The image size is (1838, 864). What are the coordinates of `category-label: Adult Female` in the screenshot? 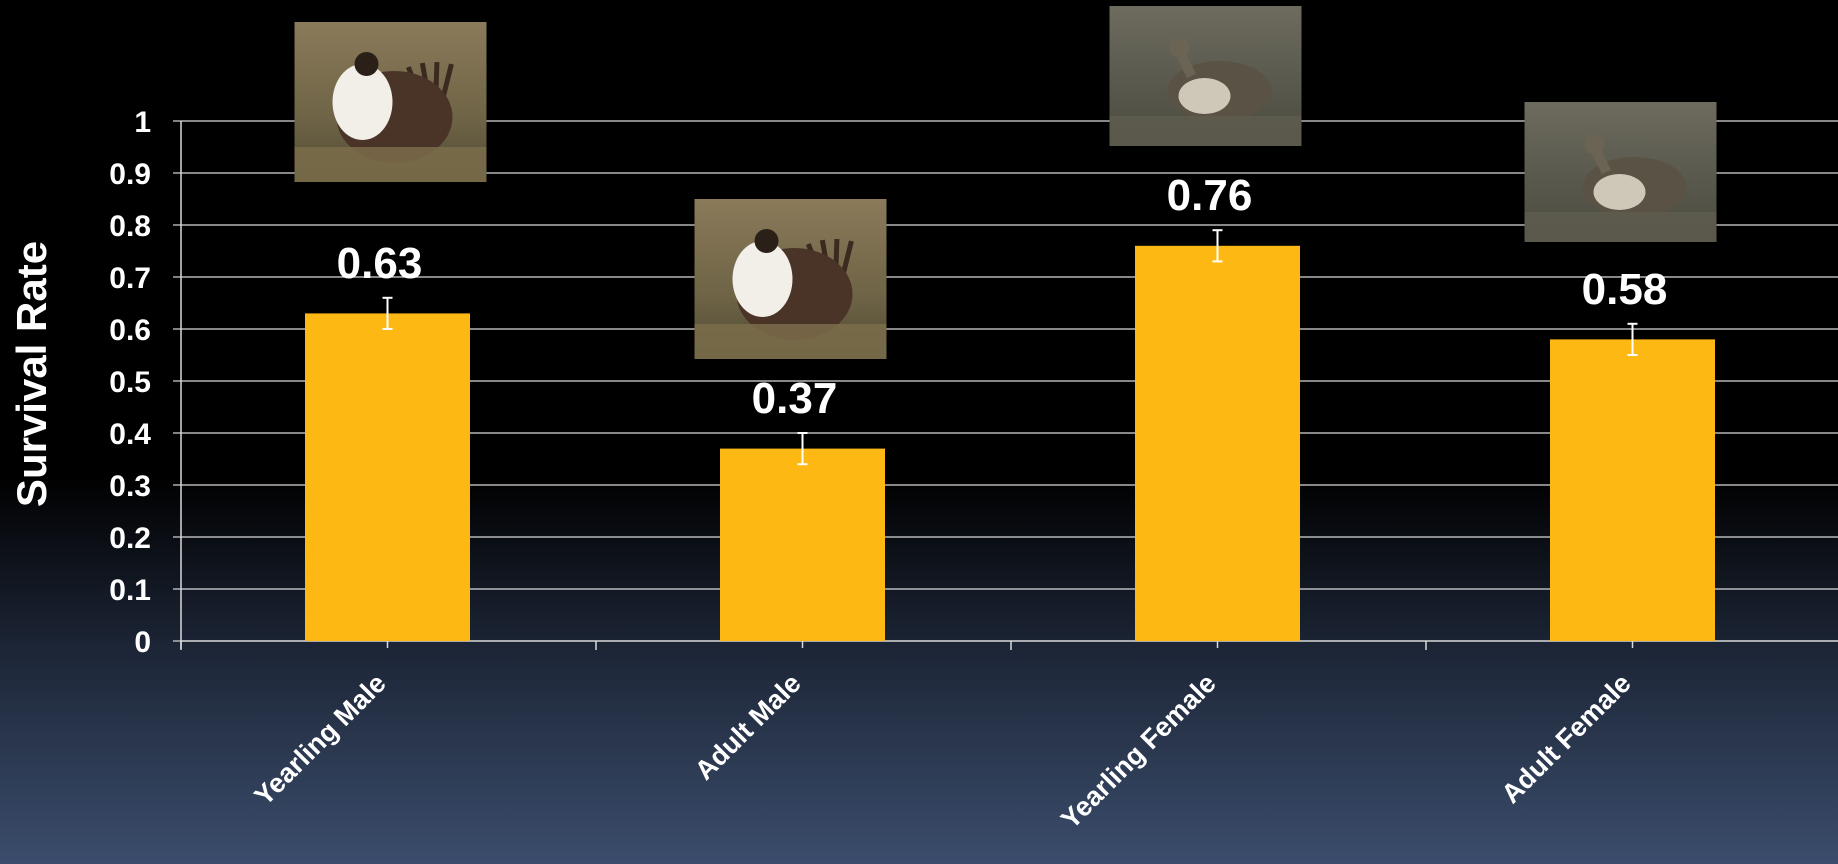 It's located at (1566, 738).